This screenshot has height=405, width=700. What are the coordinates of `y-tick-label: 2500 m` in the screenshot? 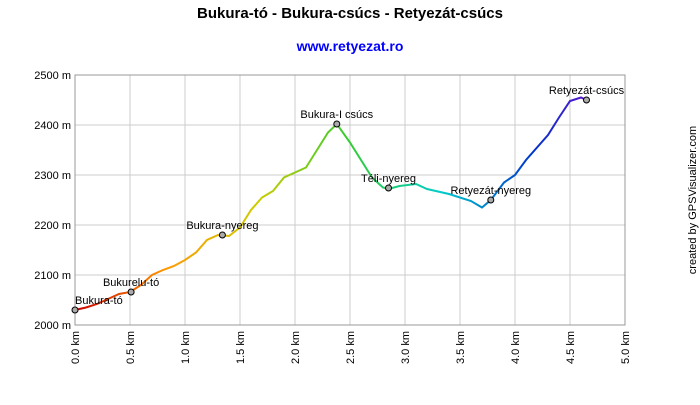 It's located at (52, 76).